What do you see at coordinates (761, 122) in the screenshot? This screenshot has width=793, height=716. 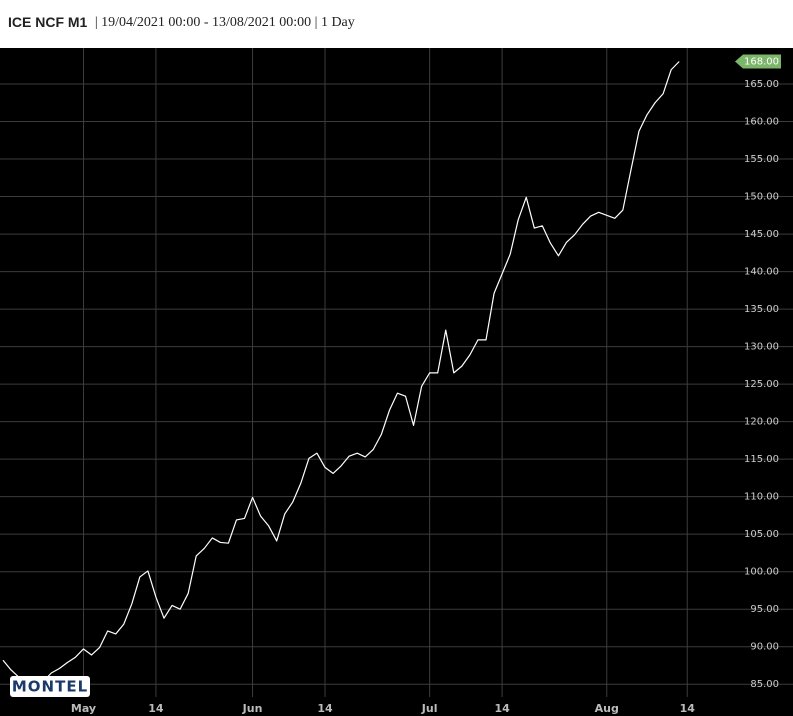 I see `y-tick-label: 160.00` at bounding box center [761, 122].